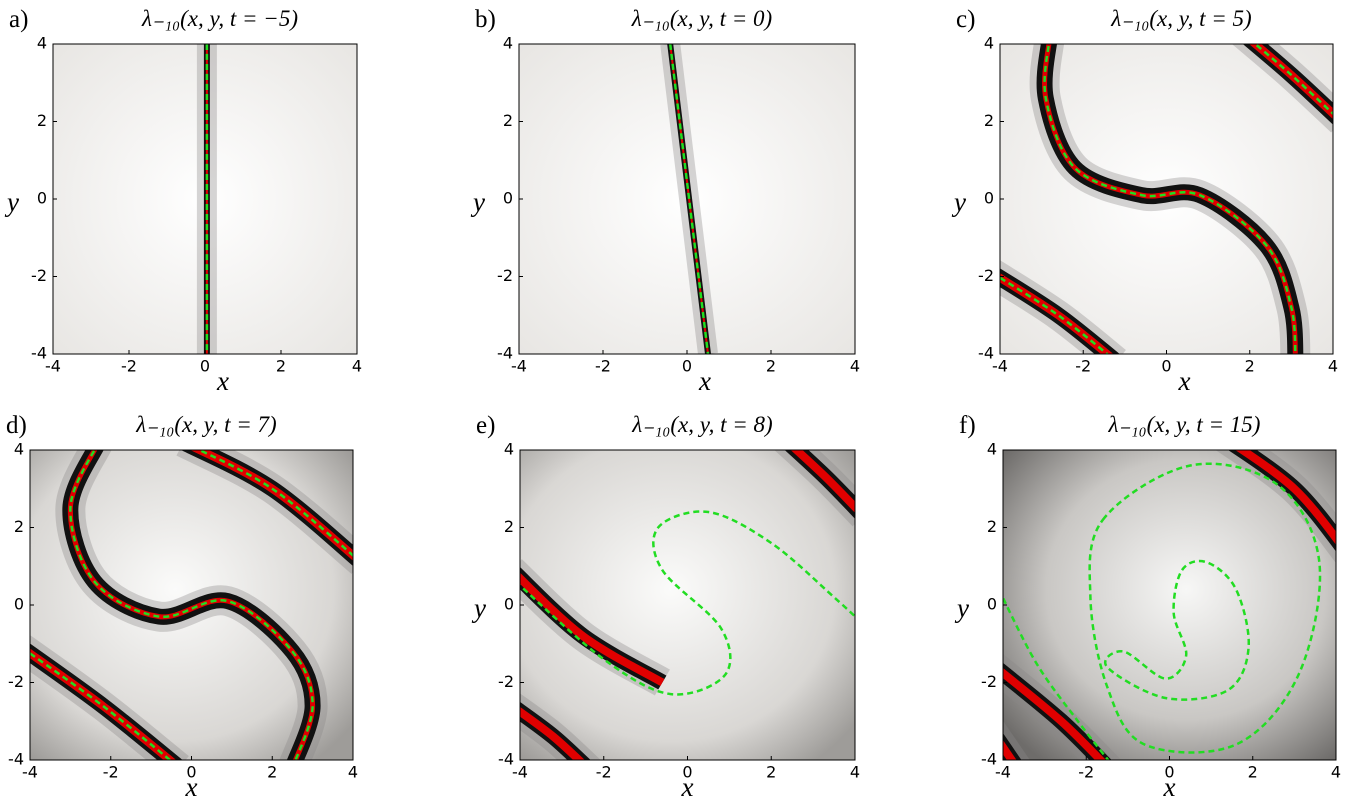  Describe the element at coordinates (701, 18) in the screenshot. I see `panel-title: λ₋₁₀(x, y, t = 0)` at that location.